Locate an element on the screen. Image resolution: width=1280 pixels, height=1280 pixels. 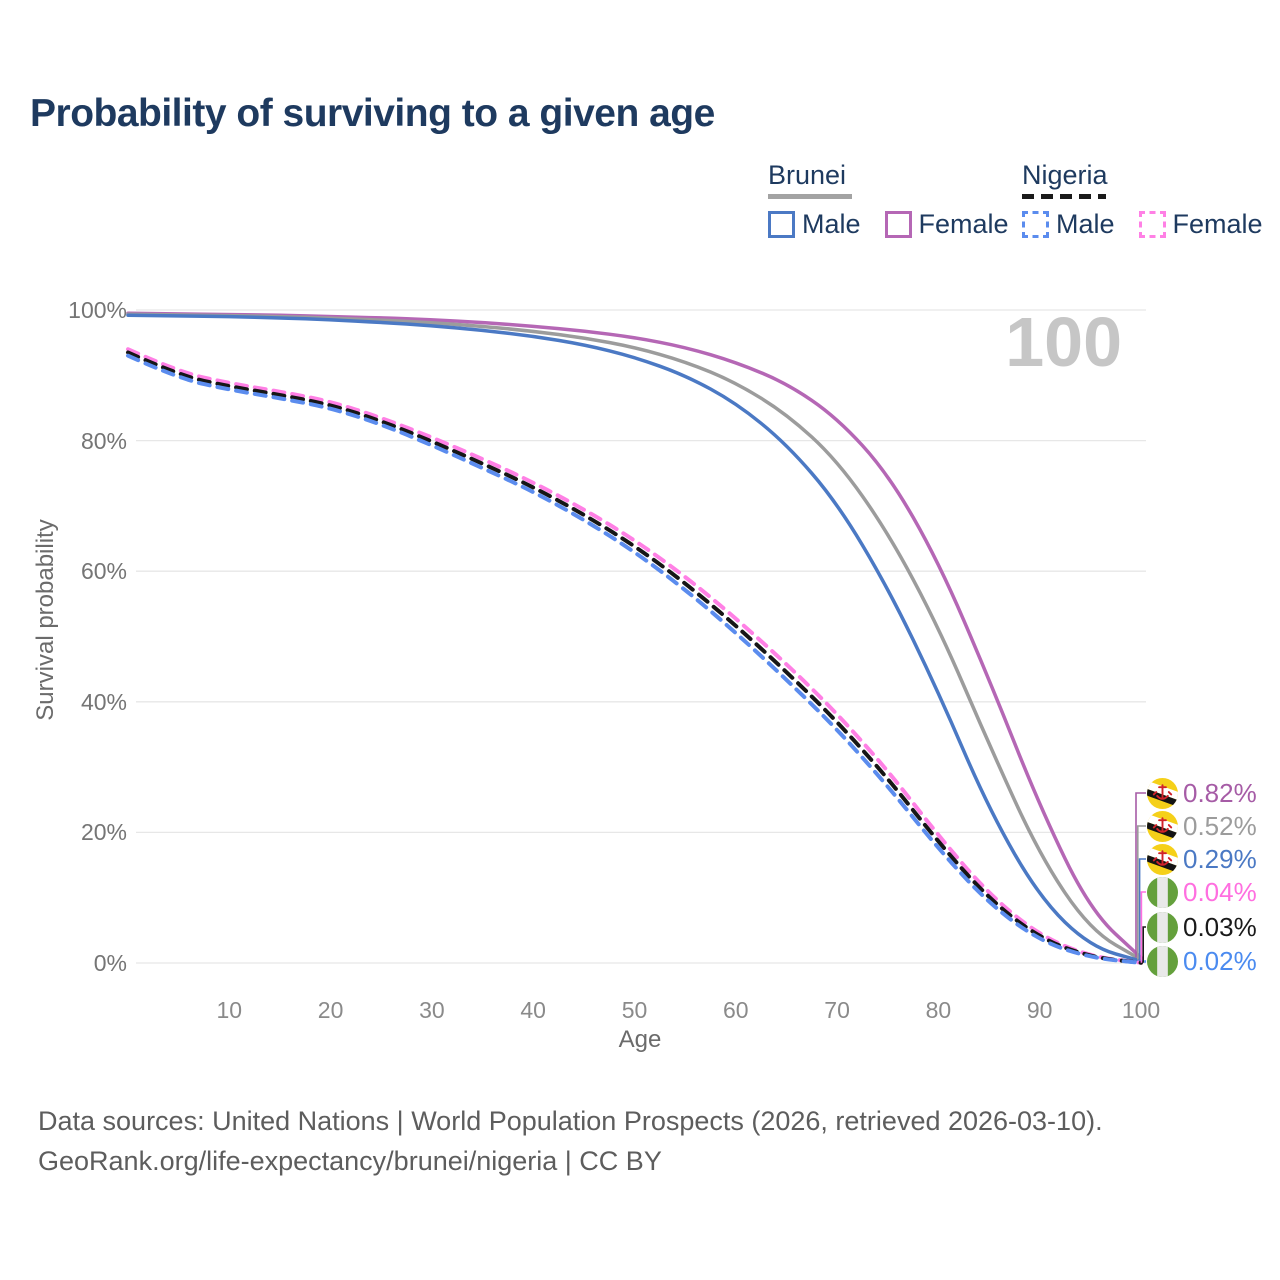
page-title: Probability of surviving to a given age is located at coordinates (372, 113).